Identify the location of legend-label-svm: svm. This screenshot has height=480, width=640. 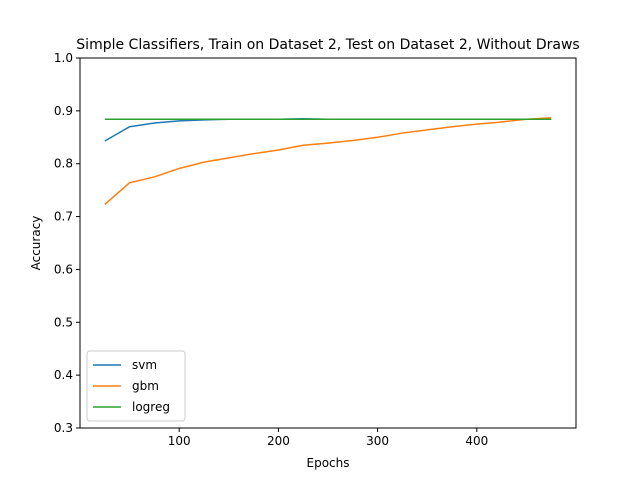
(144, 365).